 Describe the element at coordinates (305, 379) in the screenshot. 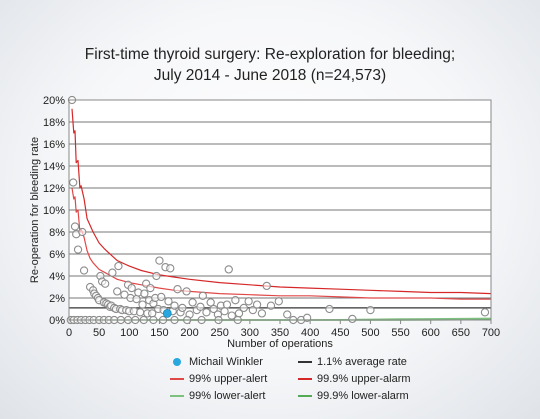

I see `legend-line-upper-alarm` at that location.